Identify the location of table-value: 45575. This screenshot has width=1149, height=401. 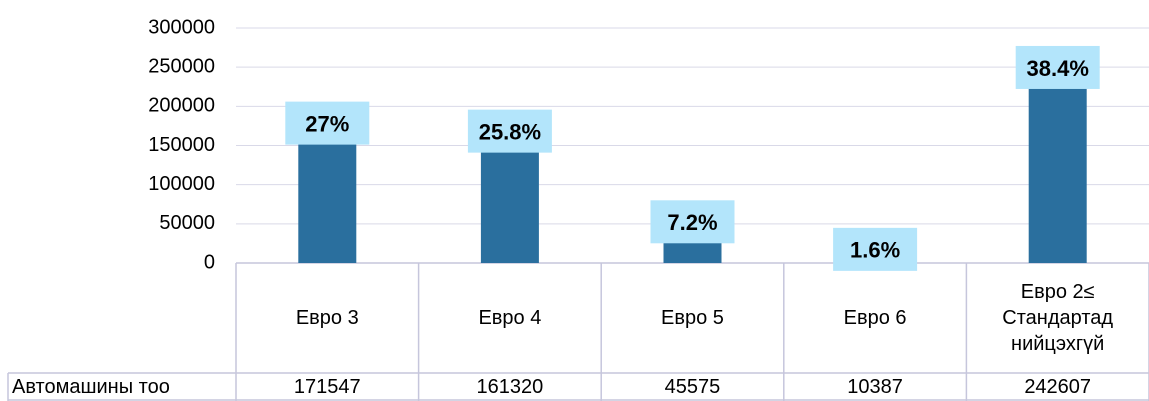
(692, 387).